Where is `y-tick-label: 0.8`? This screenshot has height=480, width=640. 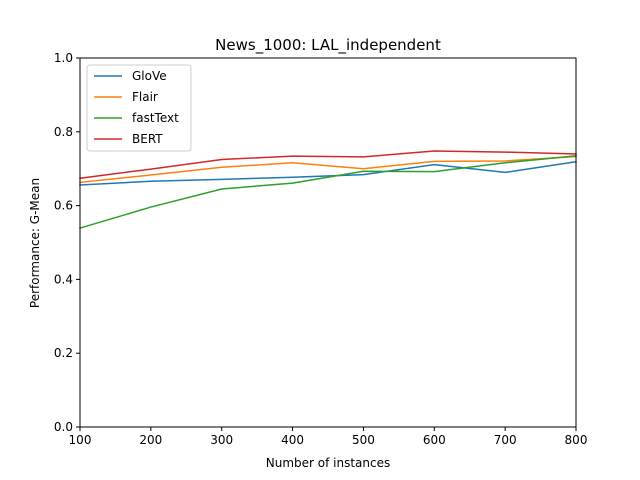
y-tick-label: 0.8 is located at coordinates (63, 132).